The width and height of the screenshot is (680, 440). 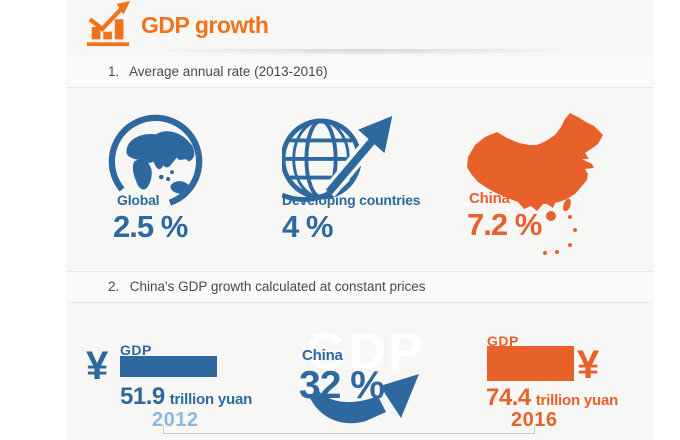 What do you see at coordinates (322, 355) in the screenshot?
I see `growth-china-label: China` at bounding box center [322, 355].